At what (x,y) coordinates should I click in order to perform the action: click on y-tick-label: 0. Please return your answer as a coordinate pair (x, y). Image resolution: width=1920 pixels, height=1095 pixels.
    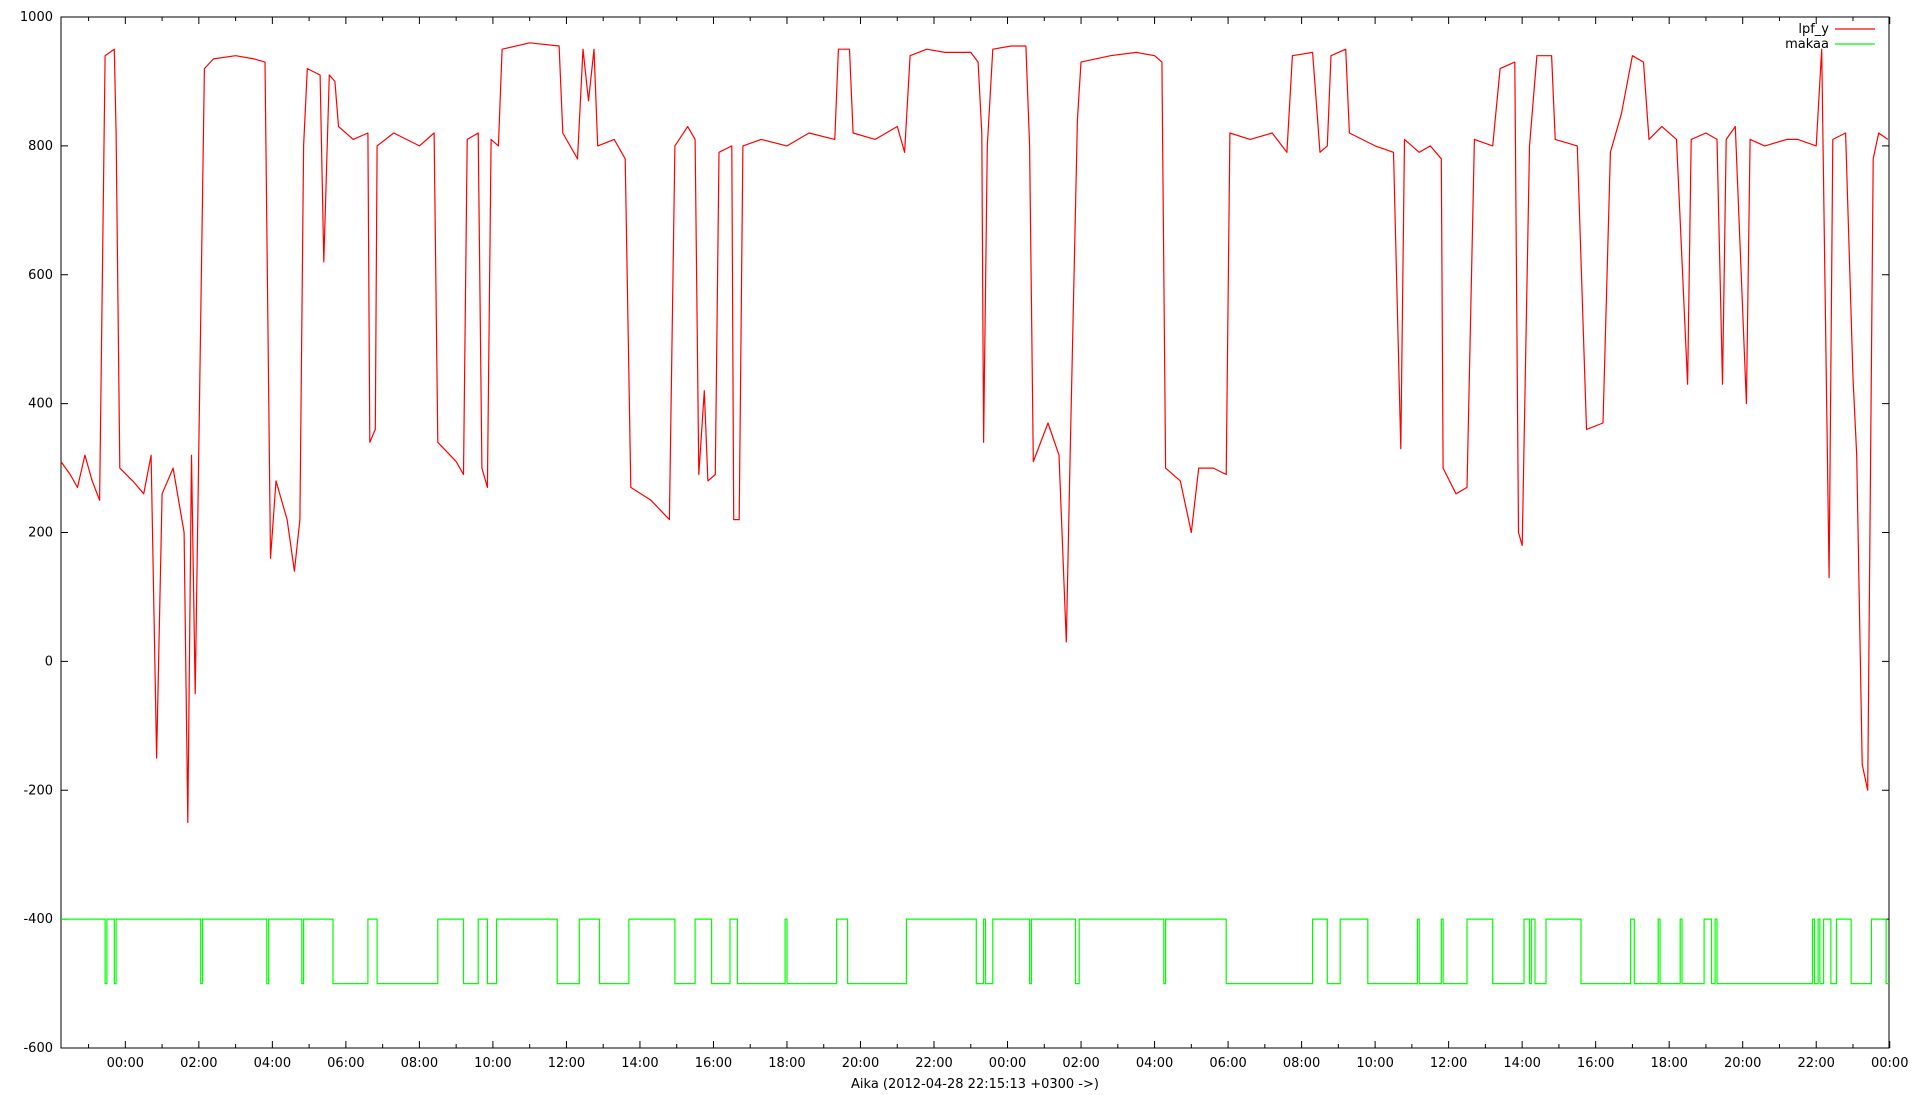
    Looking at the image, I should click on (49, 661).